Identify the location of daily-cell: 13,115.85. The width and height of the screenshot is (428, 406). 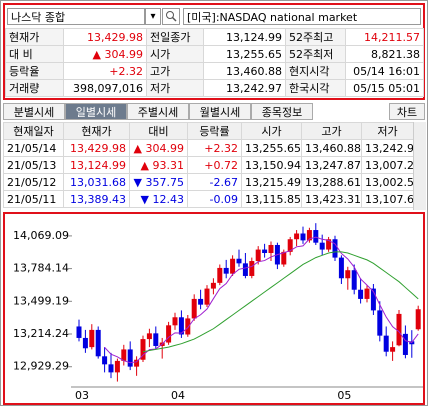
(271, 199).